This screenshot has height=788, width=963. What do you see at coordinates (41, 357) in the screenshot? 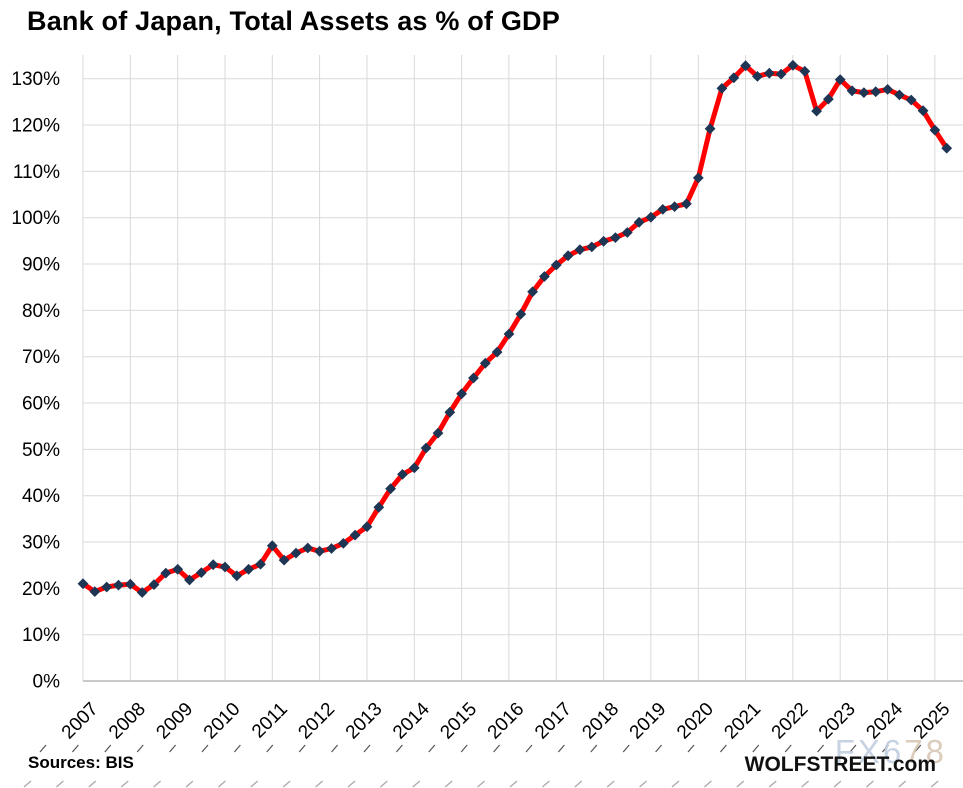
I see `y-axis-label: 70%` at bounding box center [41, 357].